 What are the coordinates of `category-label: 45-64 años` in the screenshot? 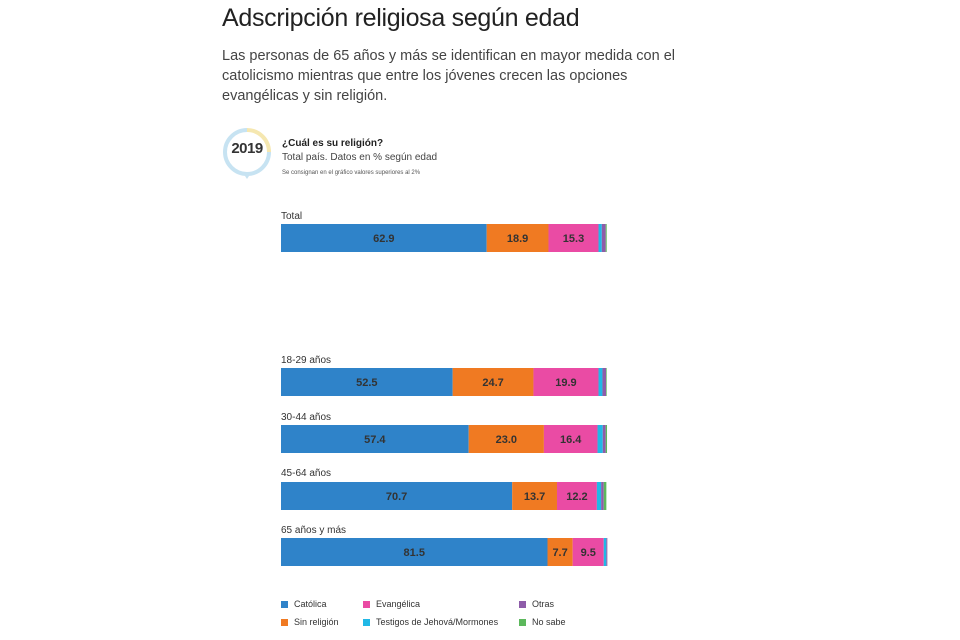 It's located at (306, 473).